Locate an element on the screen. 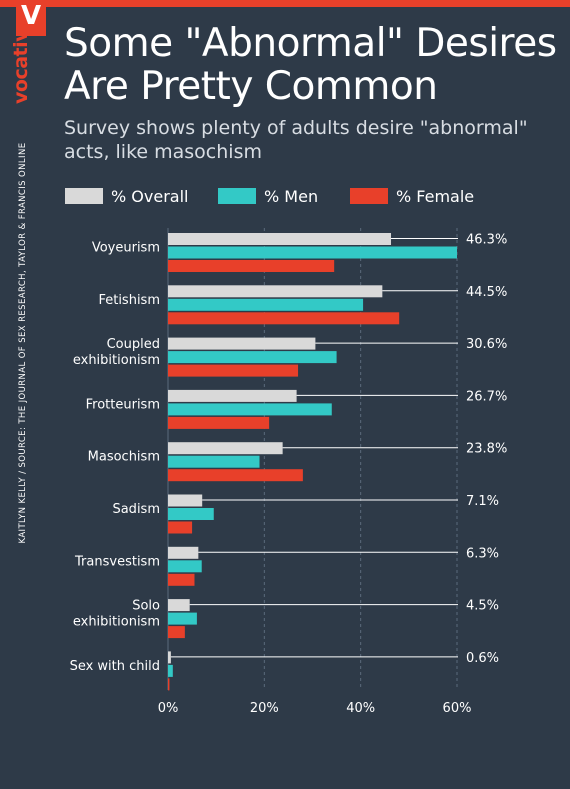 This screenshot has height=789, width=570. category-label-line: Fetishism is located at coordinates (129, 300).